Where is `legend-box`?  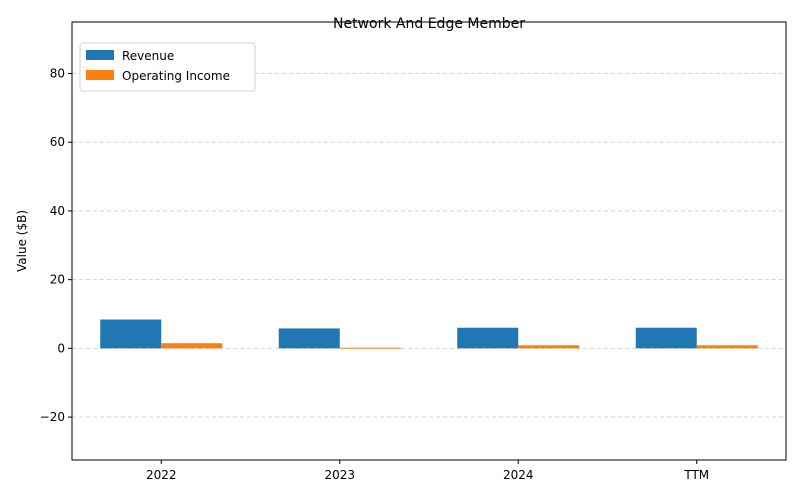 legend-box is located at coordinates (167, 67).